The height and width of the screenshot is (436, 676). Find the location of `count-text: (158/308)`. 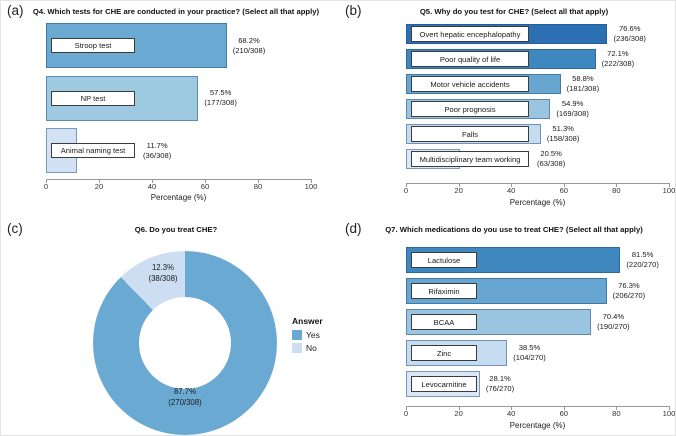

count-text: (158/308) is located at coordinates (563, 139).